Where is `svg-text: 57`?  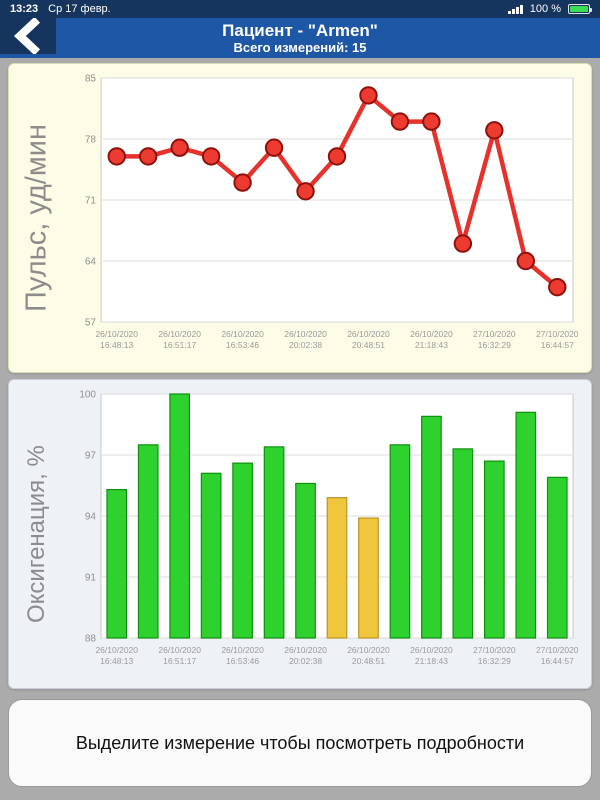 svg-text: 57 is located at coordinates (91, 323).